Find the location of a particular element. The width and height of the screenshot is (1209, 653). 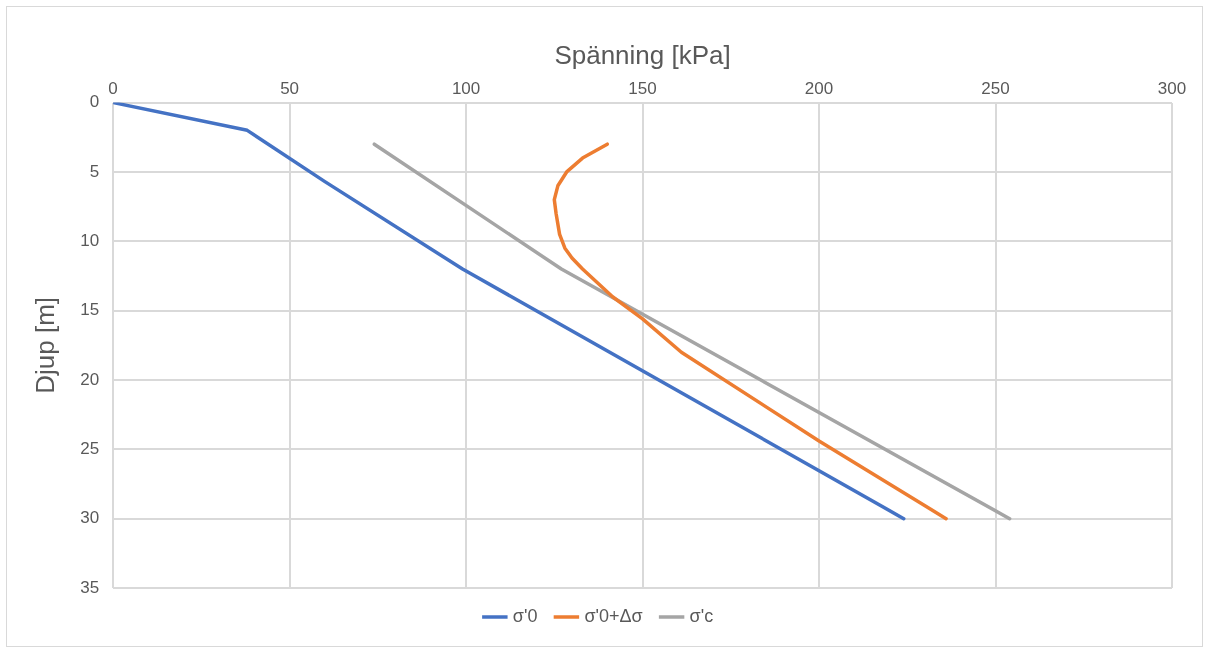

x-tick-label: 250 is located at coordinates (995, 89).